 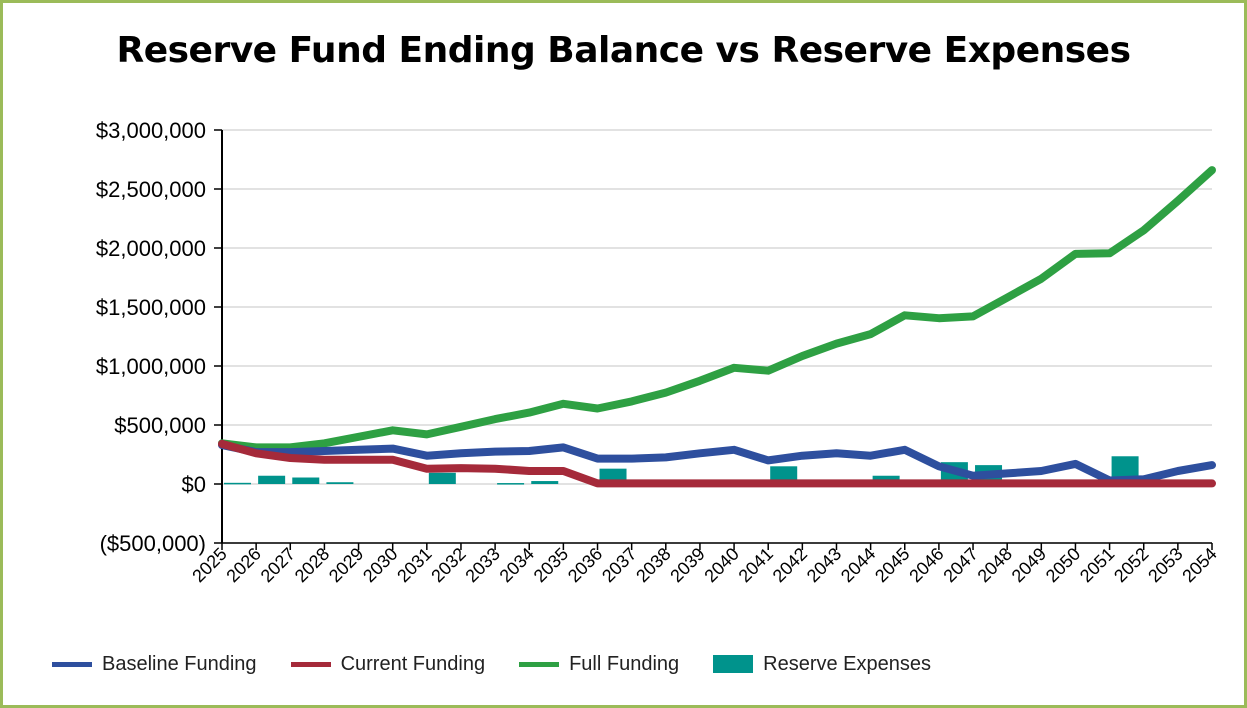 I want to click on x-tick-label: 2049, so click(x=1029, y=565).